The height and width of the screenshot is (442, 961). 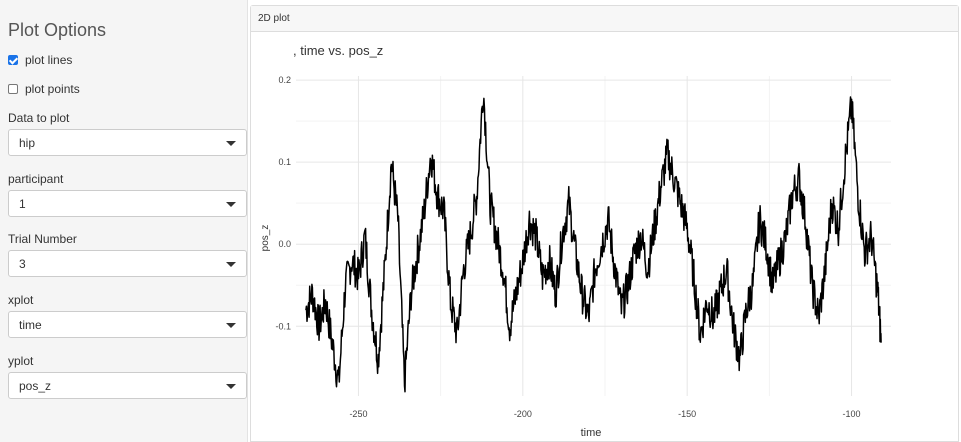 I want to click on yplot-label: yplot, so click(x=21, y=361).